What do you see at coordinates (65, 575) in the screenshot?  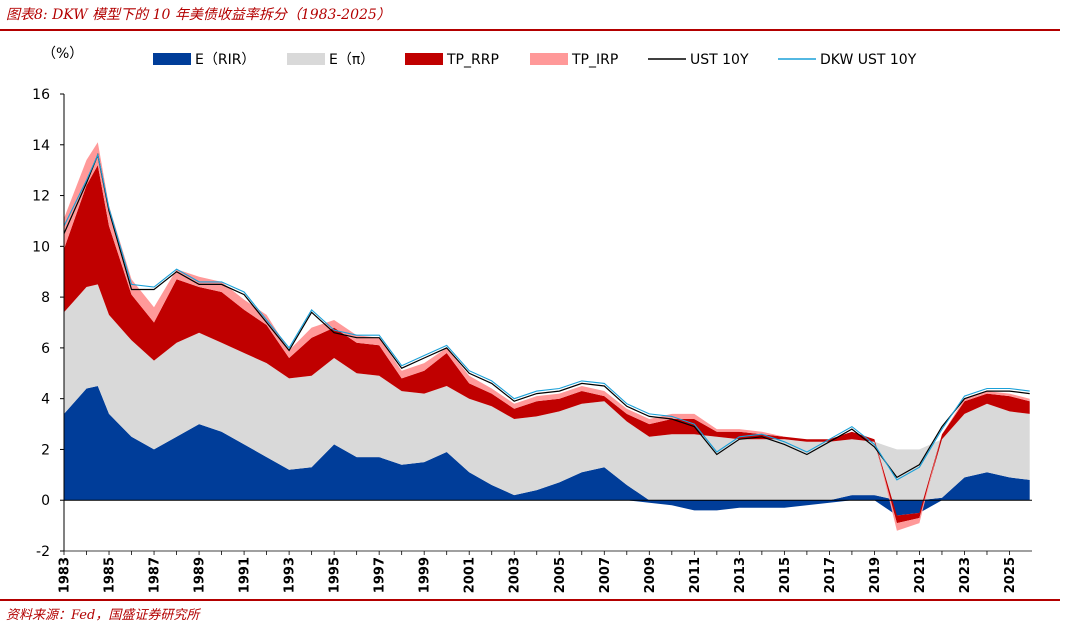 I see `x-tick-label: 1983` at bounding box center [65, 575].